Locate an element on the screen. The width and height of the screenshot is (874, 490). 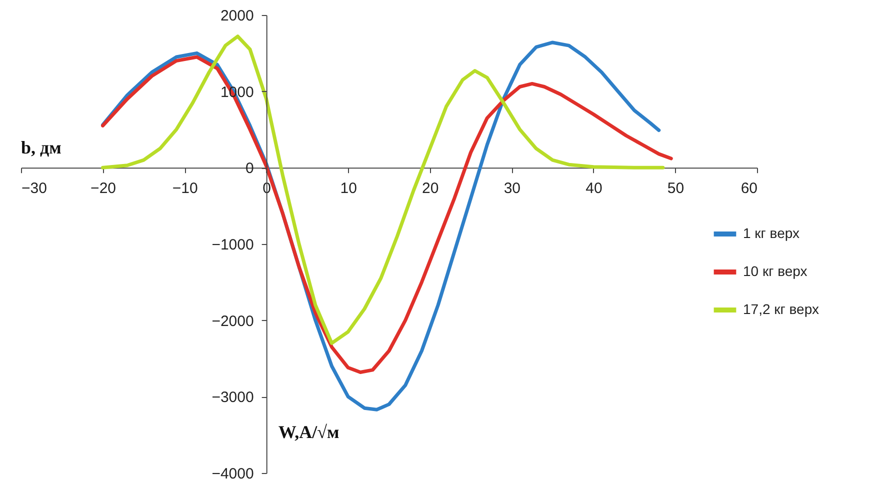
x-axis-title: W,A/√м is located at coordinates (309, 432).